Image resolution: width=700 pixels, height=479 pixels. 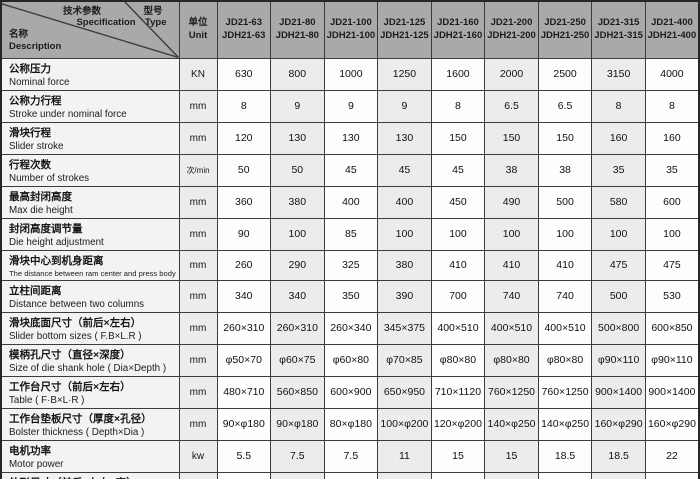 I want to click on model-column-header: JD21-200 JDH21-200, so click(x=511, y=29).